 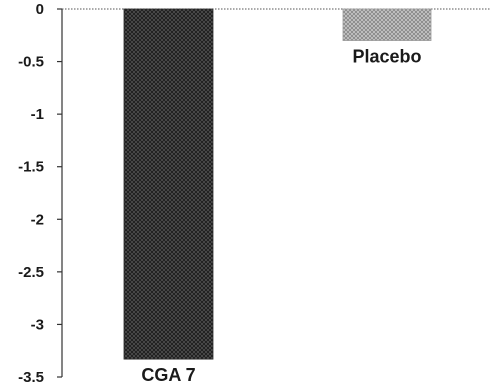 What do you see at coordinates (31, 377) in the screenshot?
I see `y-tick-label: -3.5` at bounding box center [31, 377].